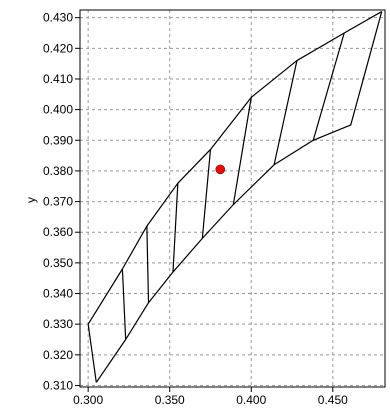 The image size is (390, 408). Describe the element at coordinates (58, 140) in the screenshot. I see `y-tick-label: 0.390` at that location.